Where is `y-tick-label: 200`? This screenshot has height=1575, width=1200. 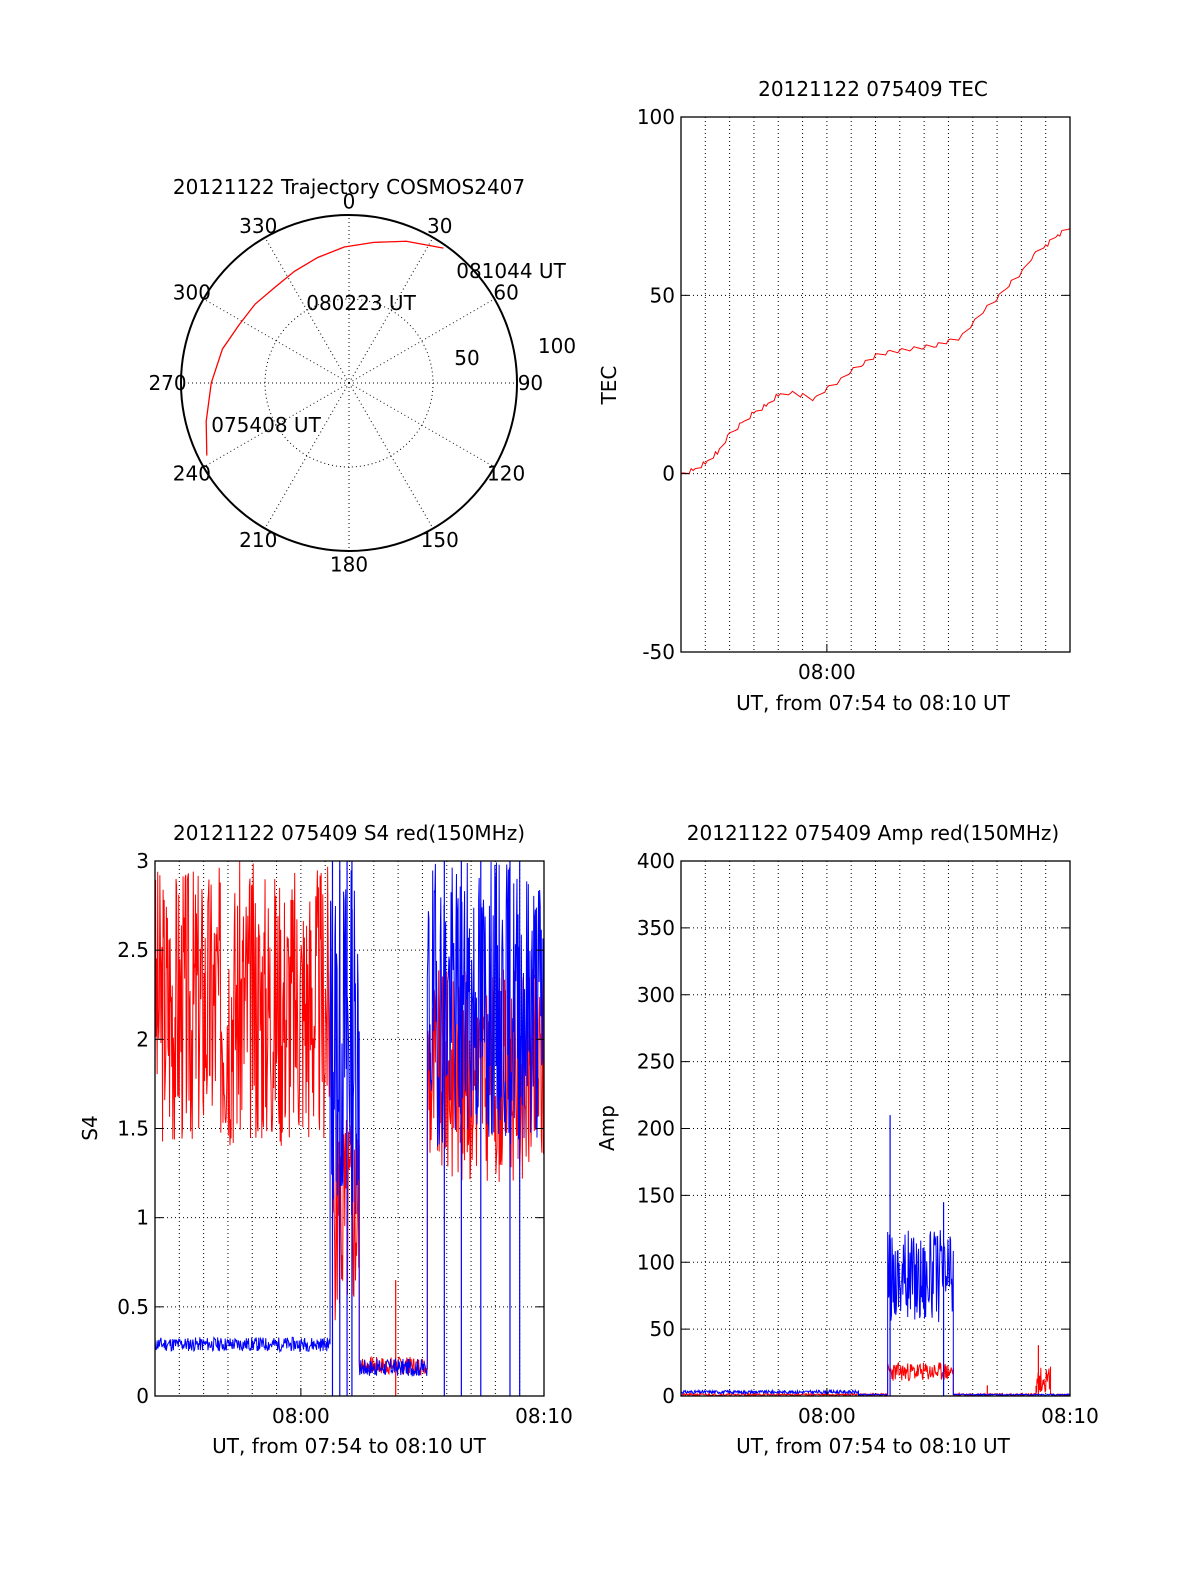 y-tick-label: 200 is located at coordinates (656, 1129).